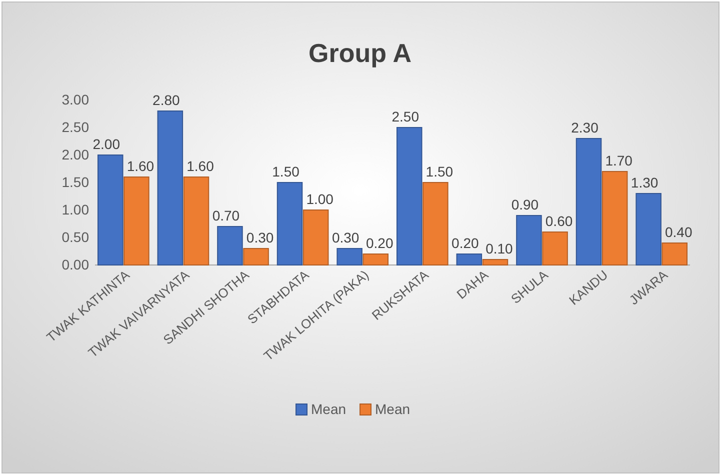 The width and height of the screenshot is (721, 475). I want to click on y-tick-label: 2.50, so click(76, 126).